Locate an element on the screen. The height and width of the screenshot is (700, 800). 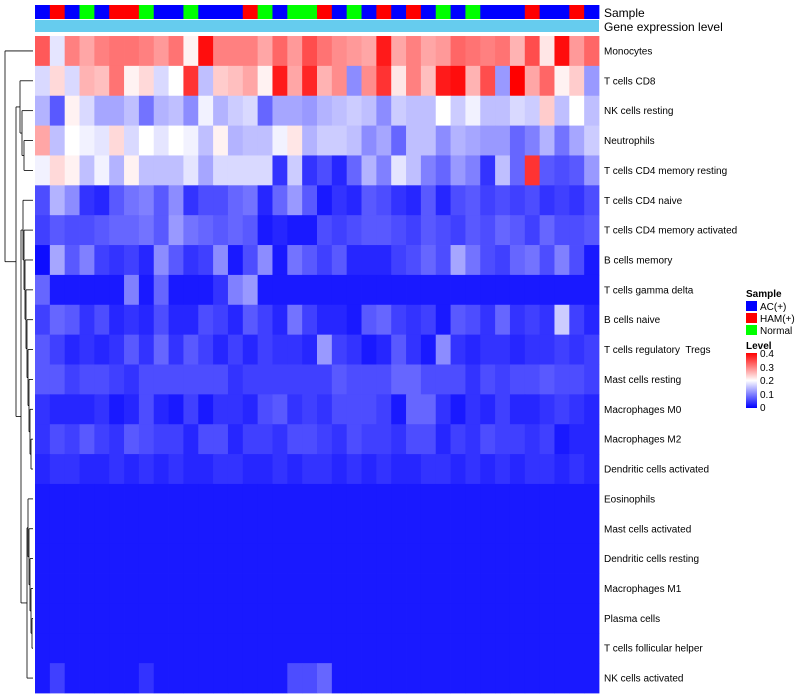
row-label: Macrophages M0 is located at coordinates (643, 410).